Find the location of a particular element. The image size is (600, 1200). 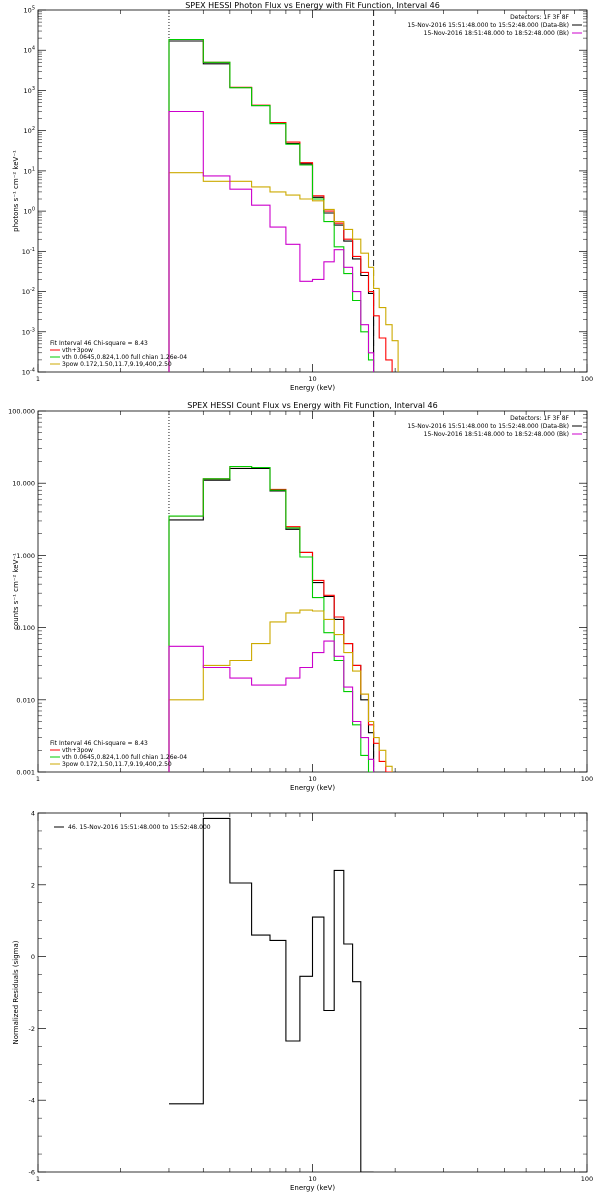

y-tick-label: 0.100 is located at coordinates (25, 628).